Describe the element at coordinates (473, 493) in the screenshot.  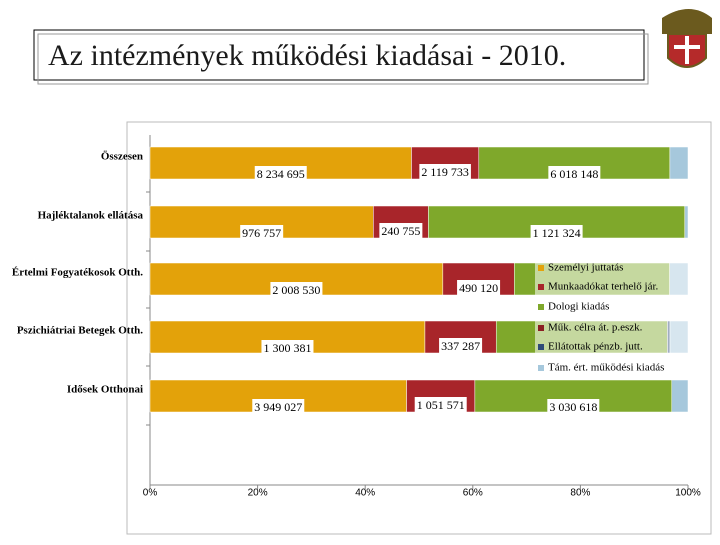
I see `x-tick-label: 60%` at that location.